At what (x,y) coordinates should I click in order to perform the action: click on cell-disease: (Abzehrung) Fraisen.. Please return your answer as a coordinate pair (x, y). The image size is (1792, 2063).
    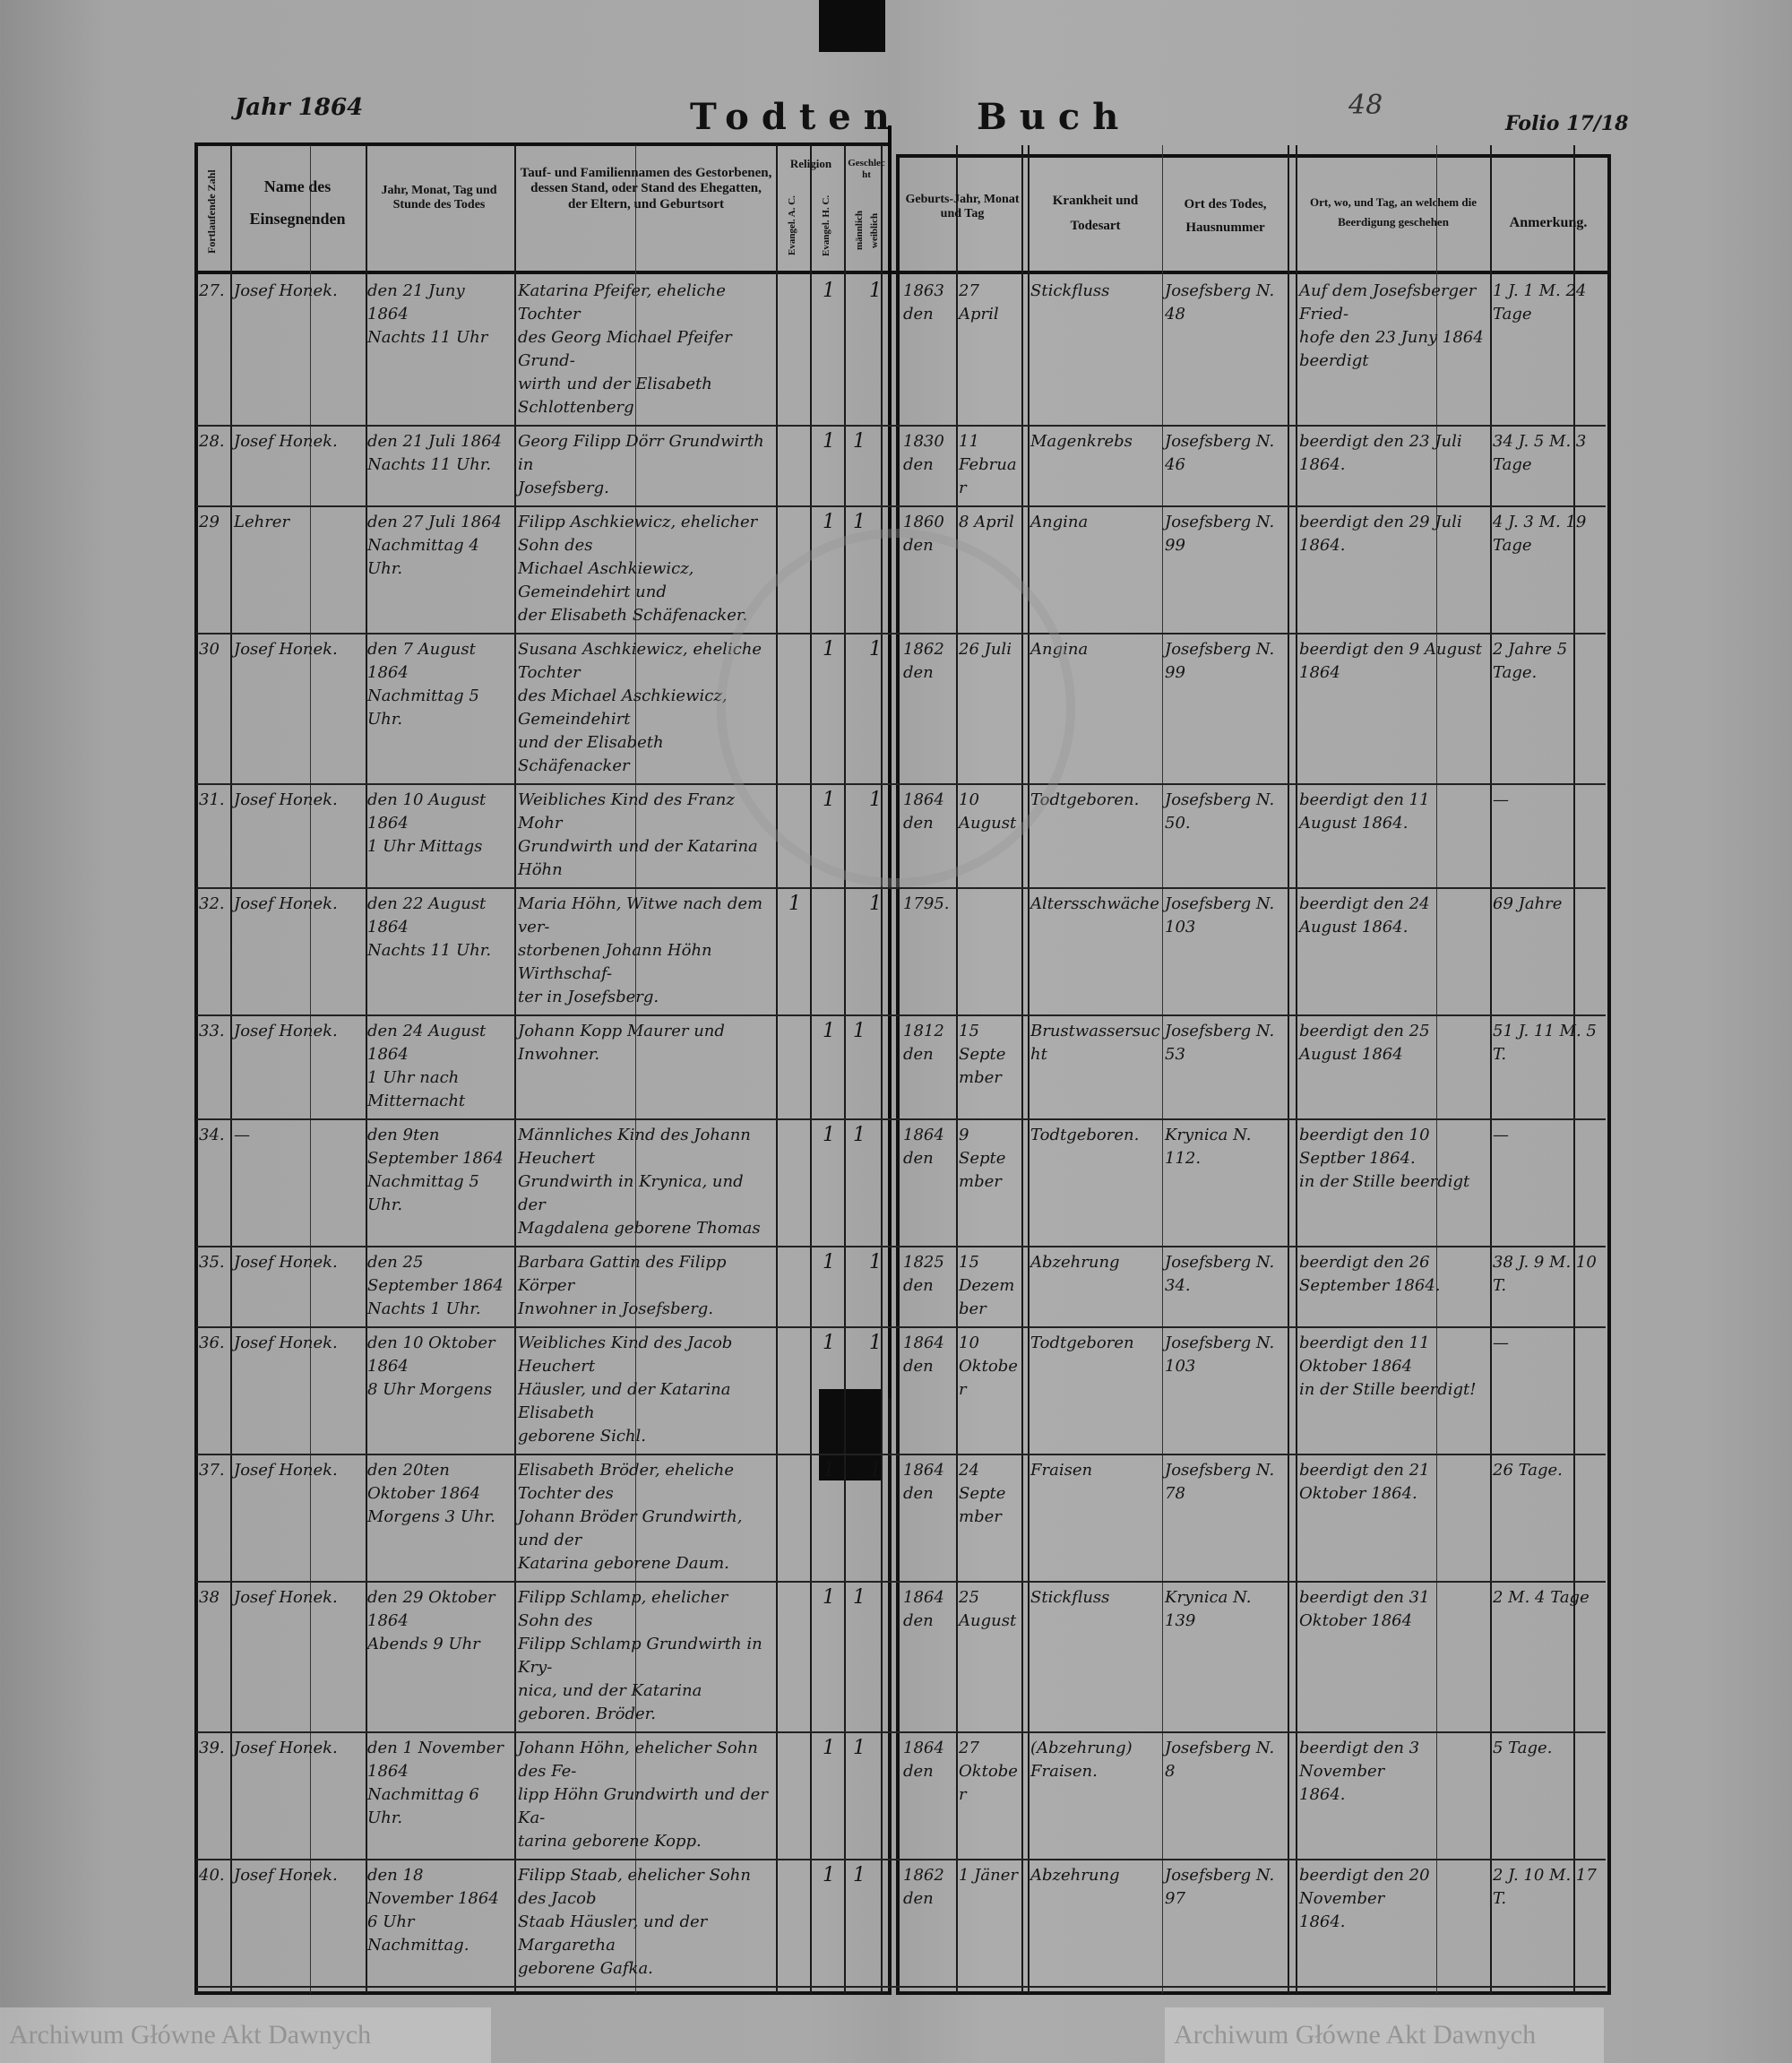
    Looking at the image, I should click on (1081, 1760).